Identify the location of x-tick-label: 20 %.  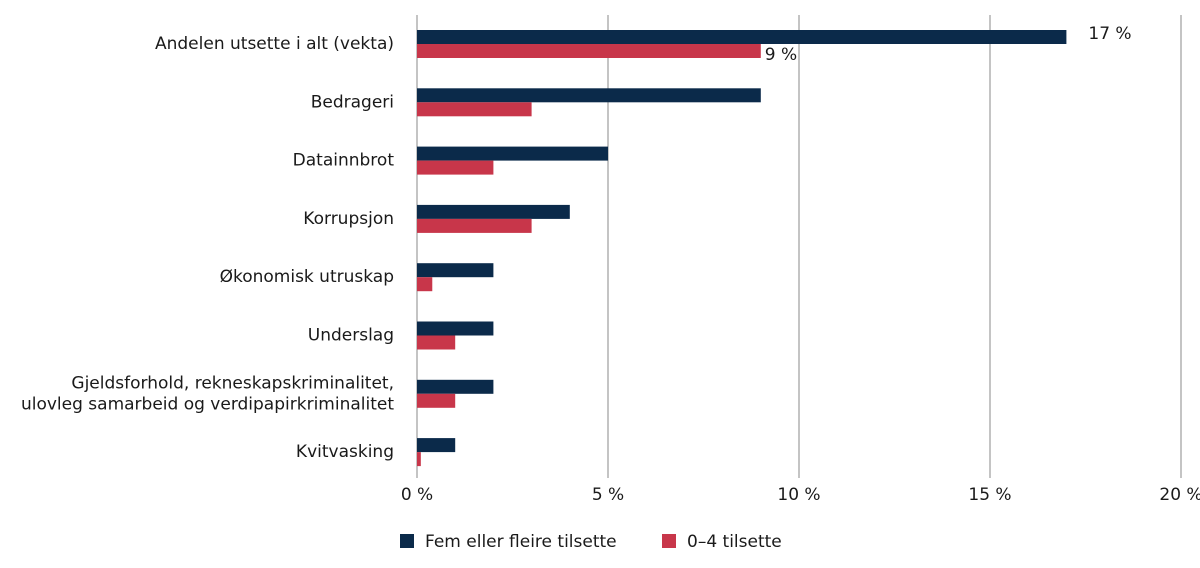
(1179, 495).